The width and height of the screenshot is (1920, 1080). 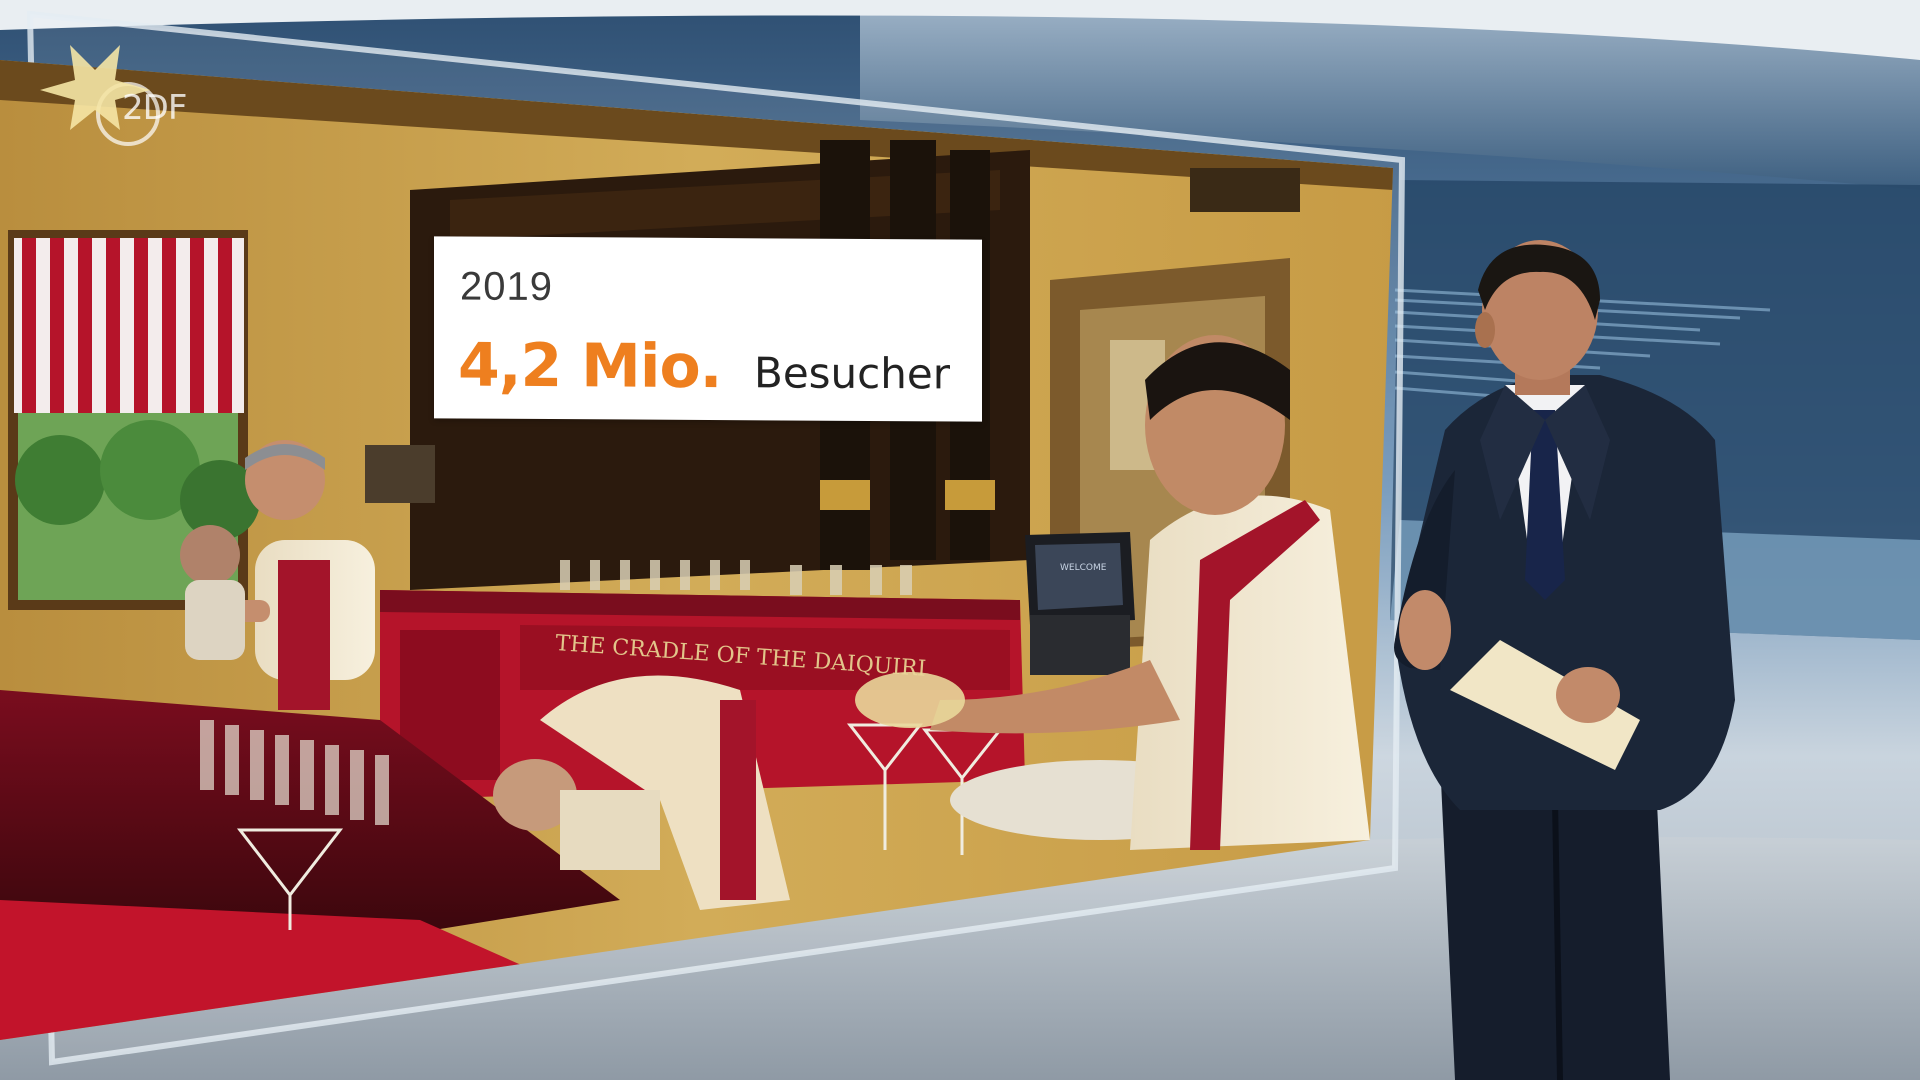 I want to click on info-card-unit: Besucher, so click(x=852, y=373).